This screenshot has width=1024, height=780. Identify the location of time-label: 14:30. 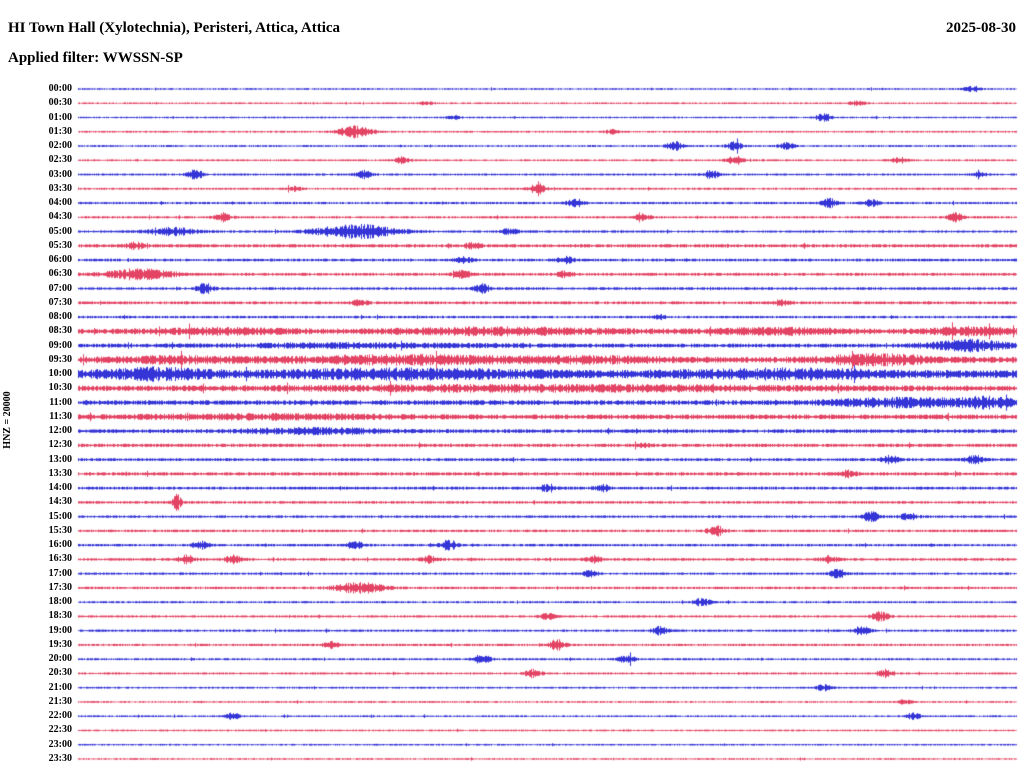
(60, 502).